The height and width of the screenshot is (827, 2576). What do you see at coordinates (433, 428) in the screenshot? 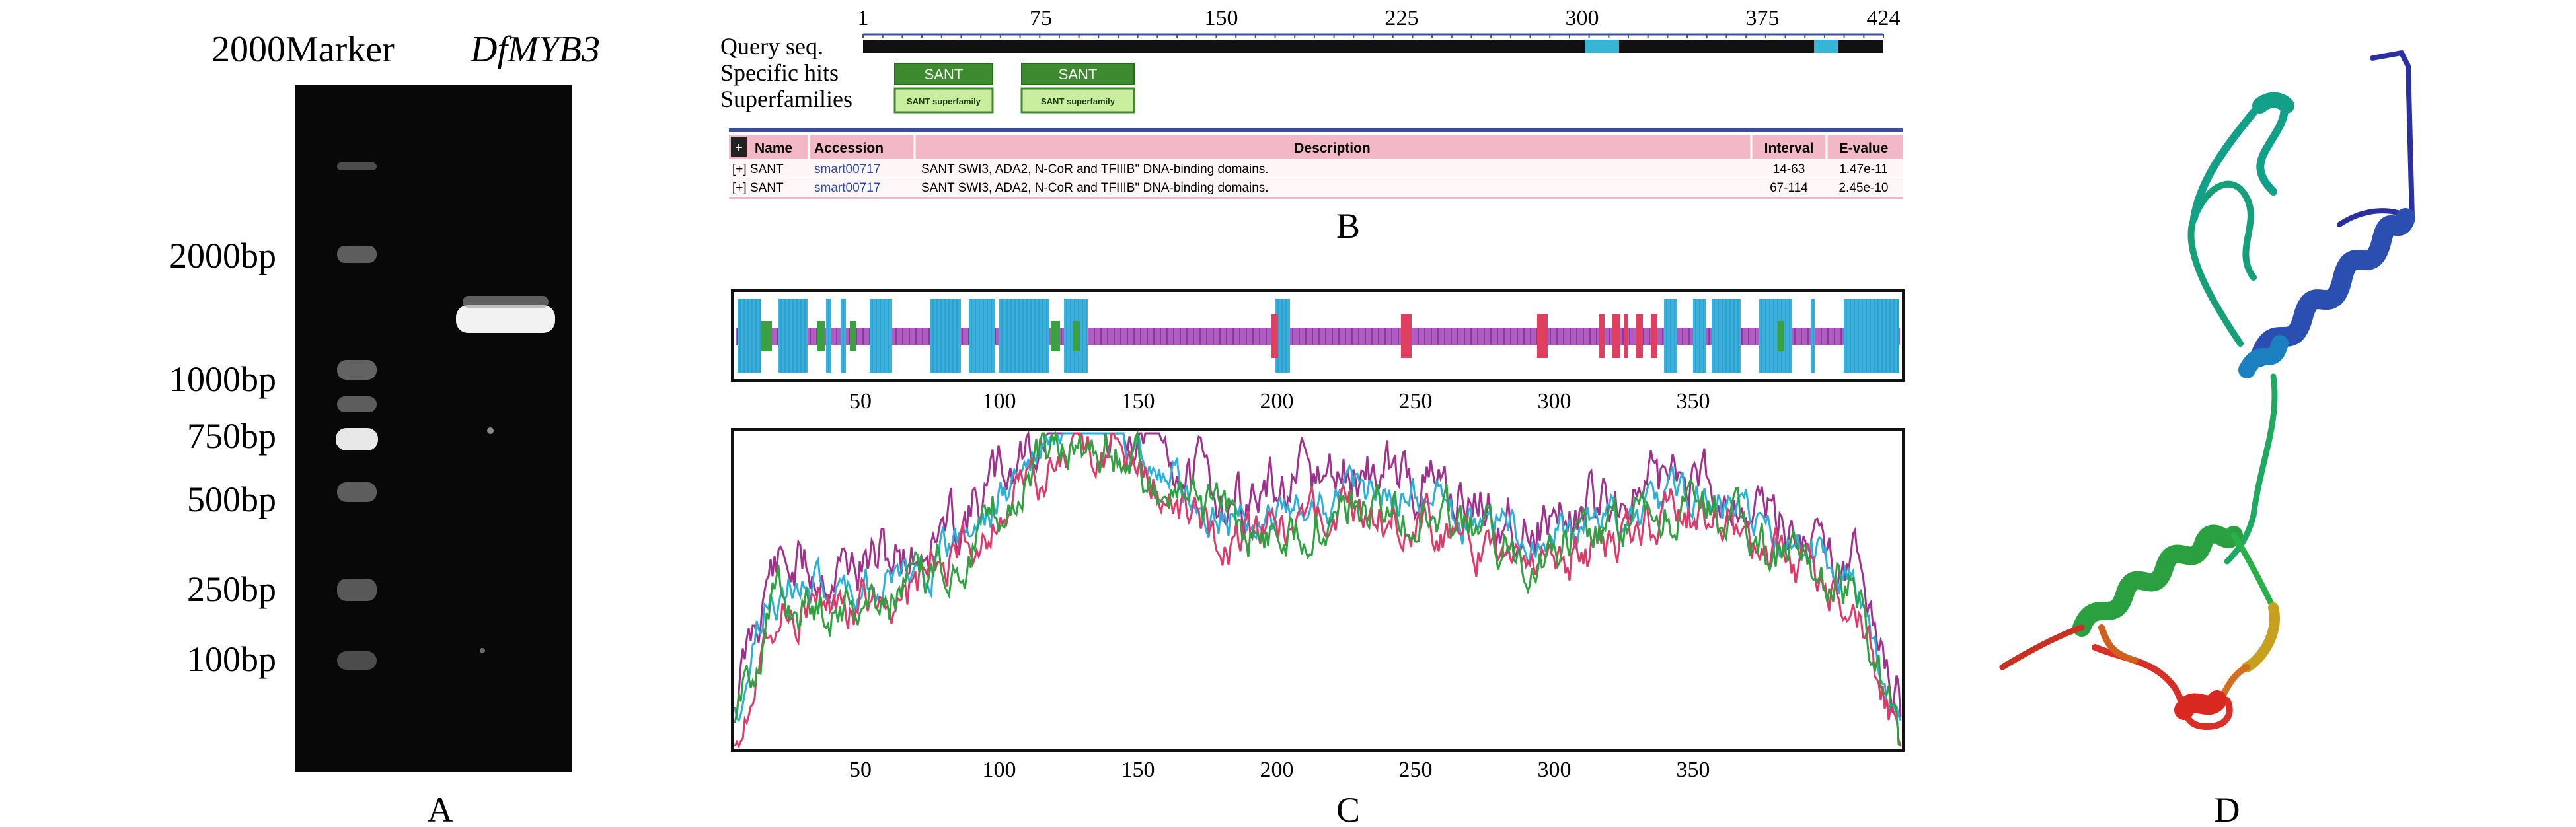
I see `gel-image` at bounding box center [433, 428].